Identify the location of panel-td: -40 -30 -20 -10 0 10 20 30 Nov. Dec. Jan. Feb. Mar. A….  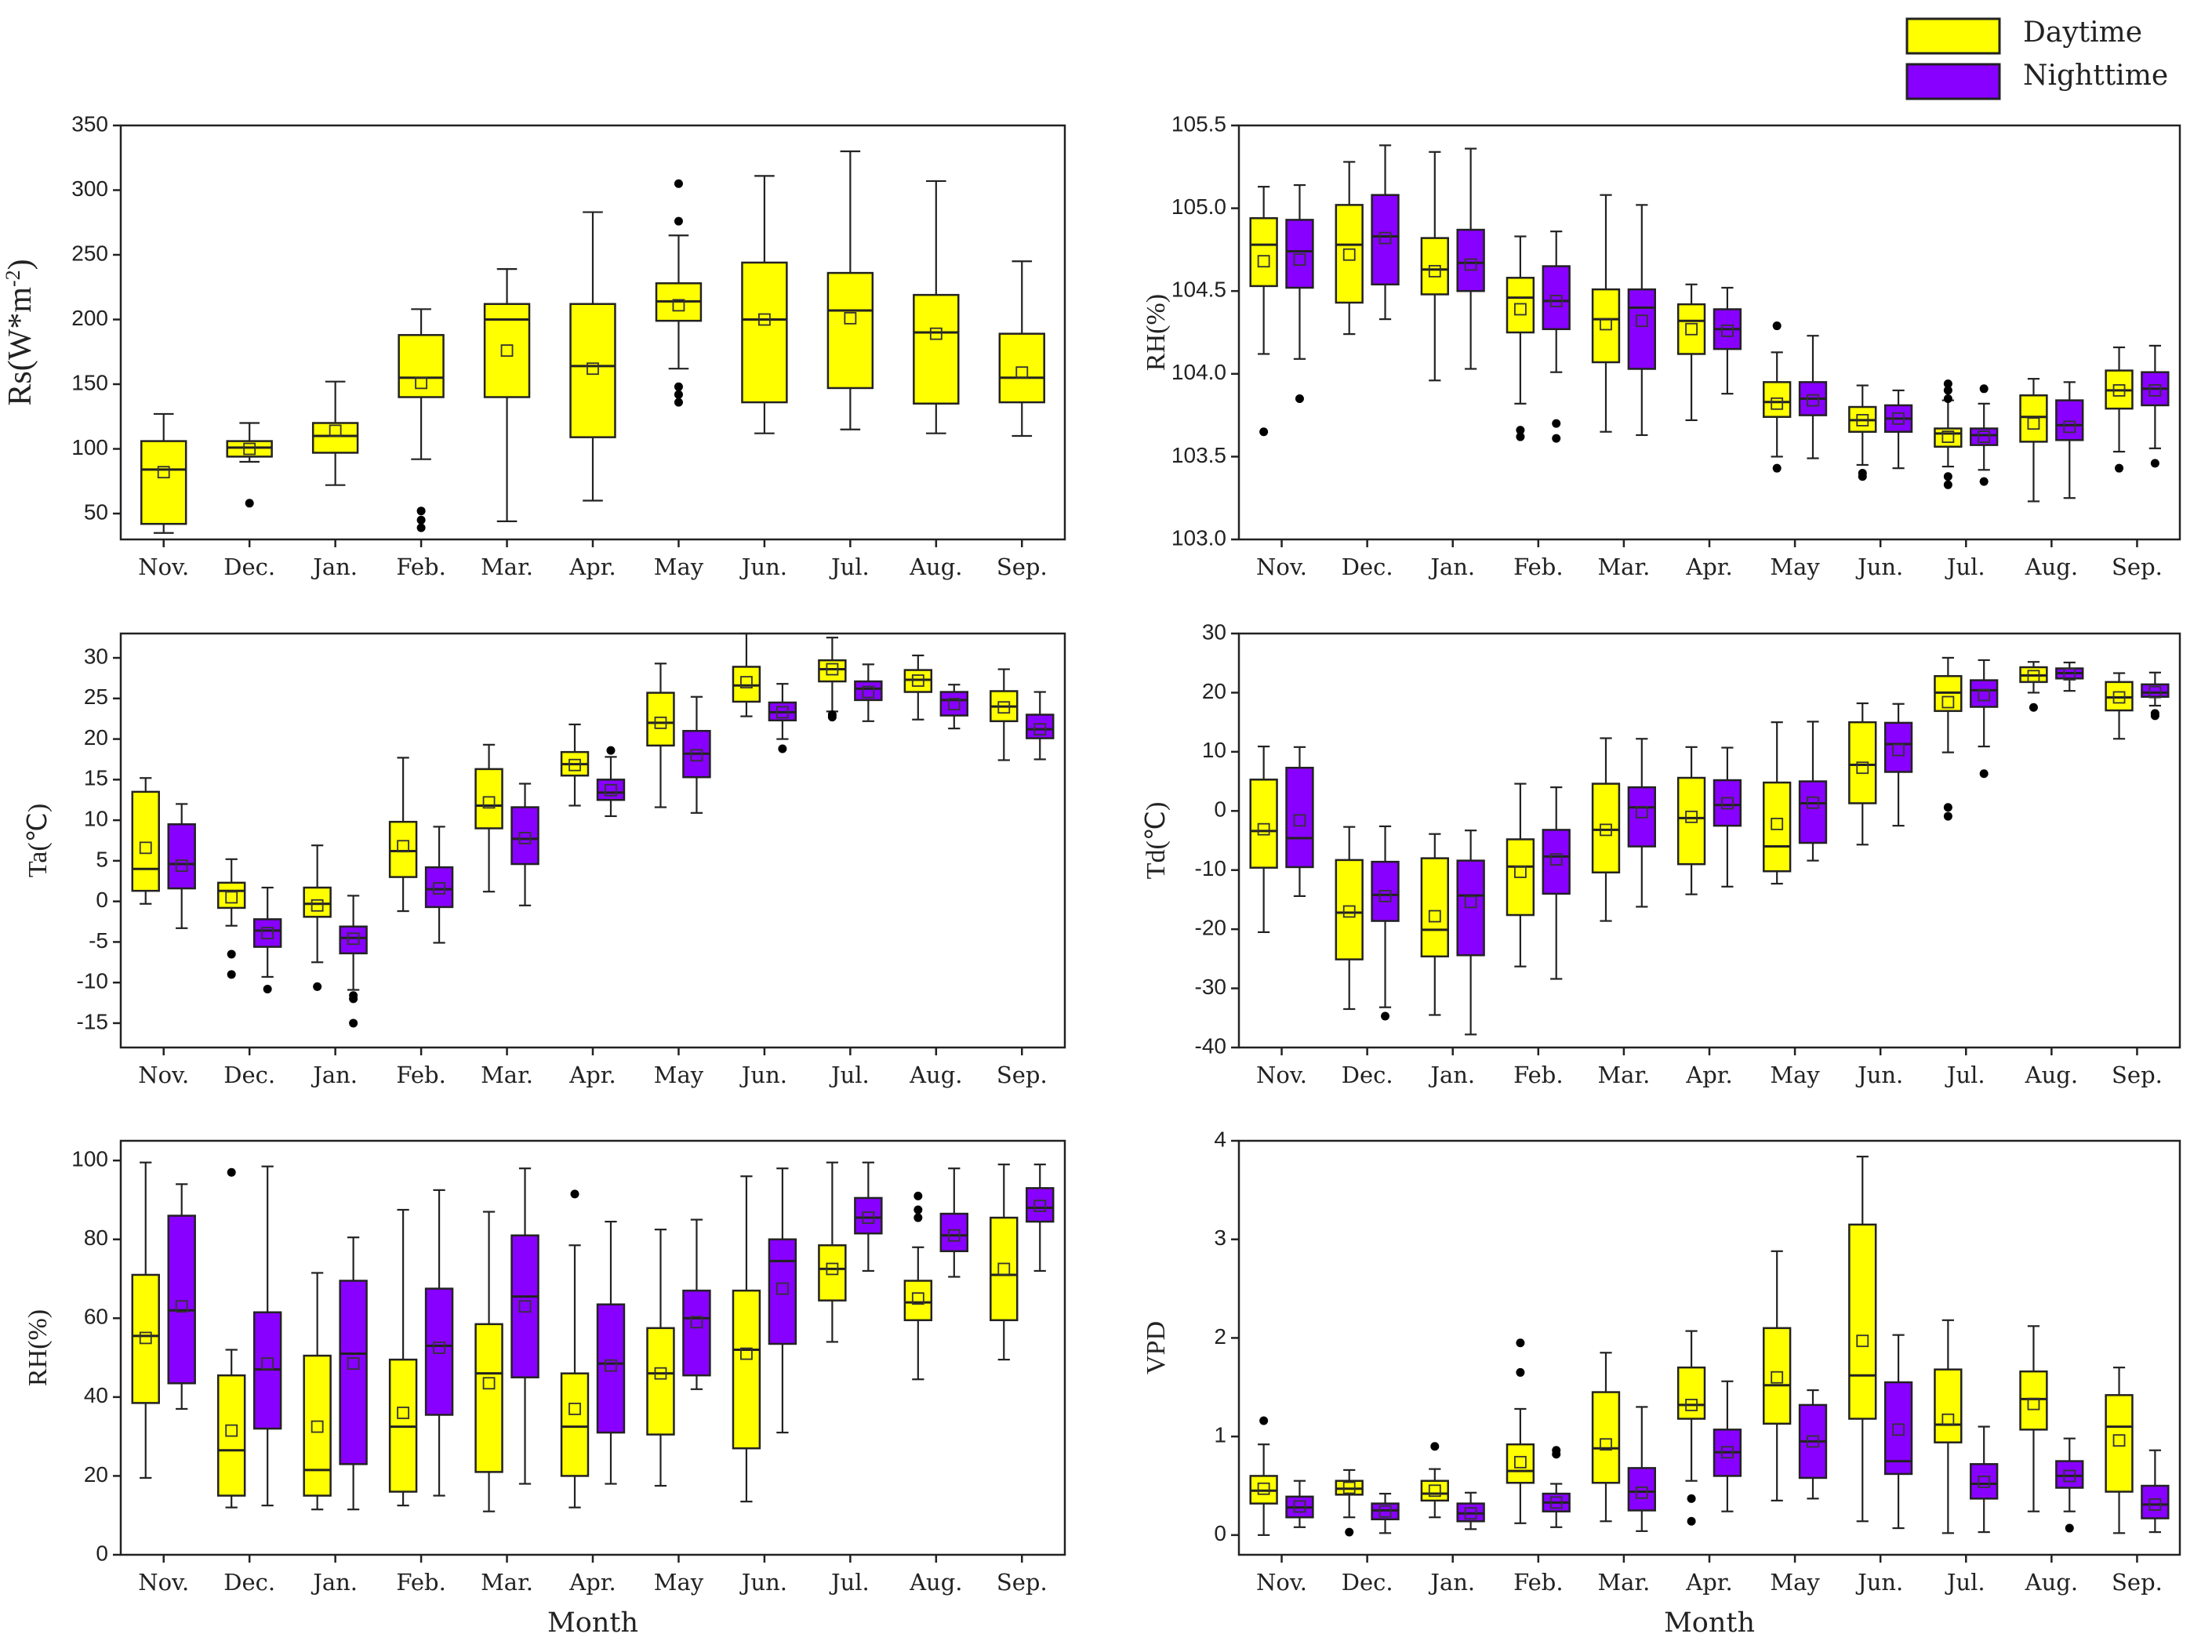
(1661, 853).